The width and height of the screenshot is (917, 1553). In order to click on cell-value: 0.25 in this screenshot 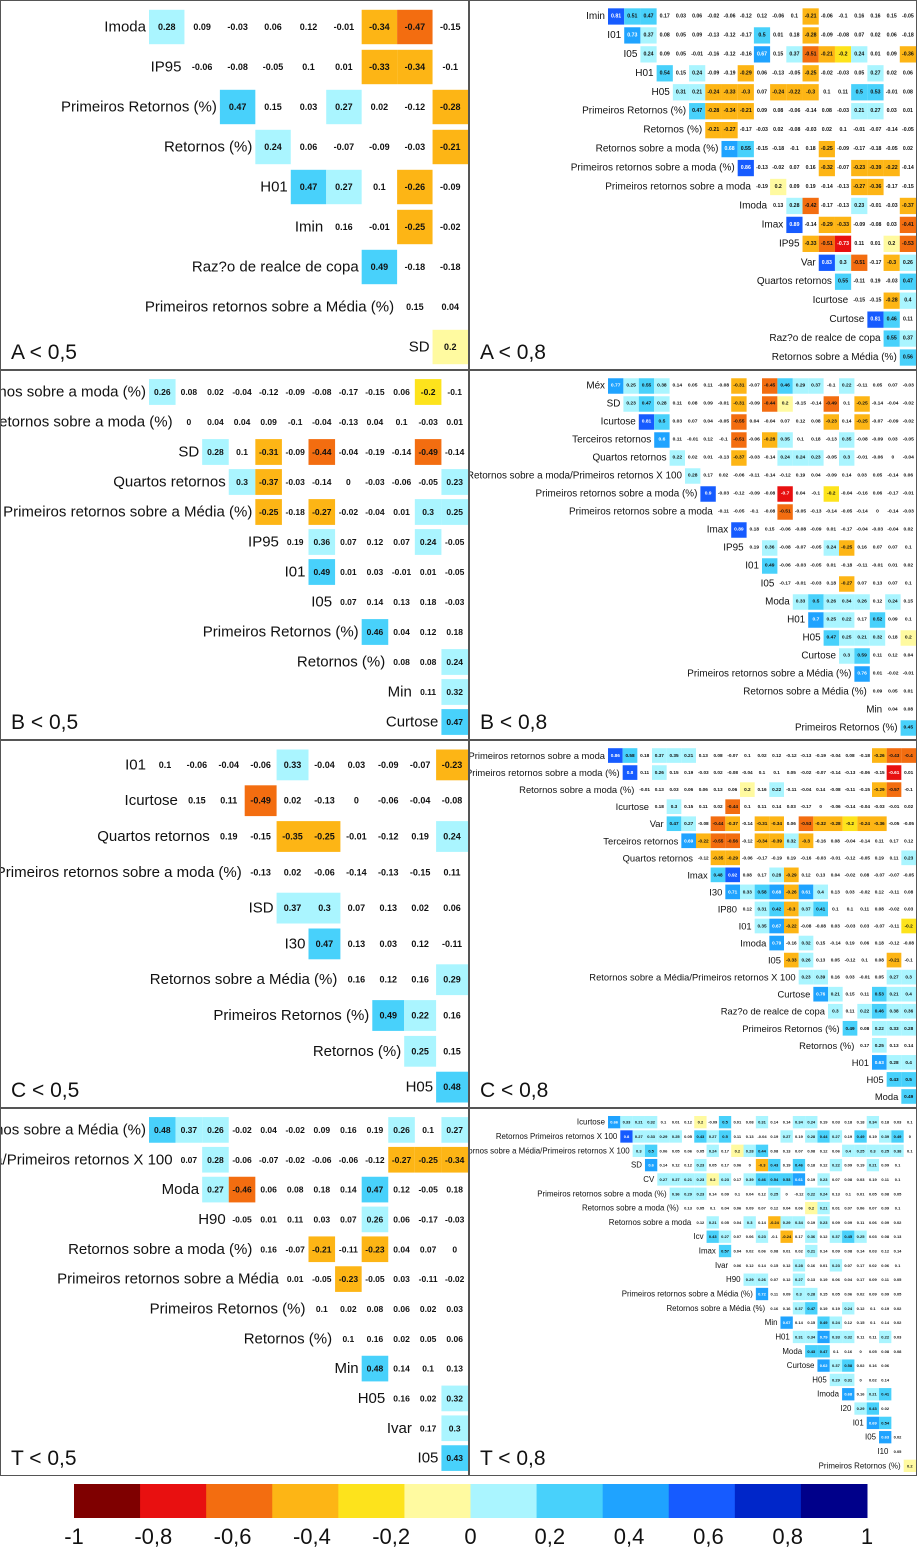, I will do `click(631, 386)`.